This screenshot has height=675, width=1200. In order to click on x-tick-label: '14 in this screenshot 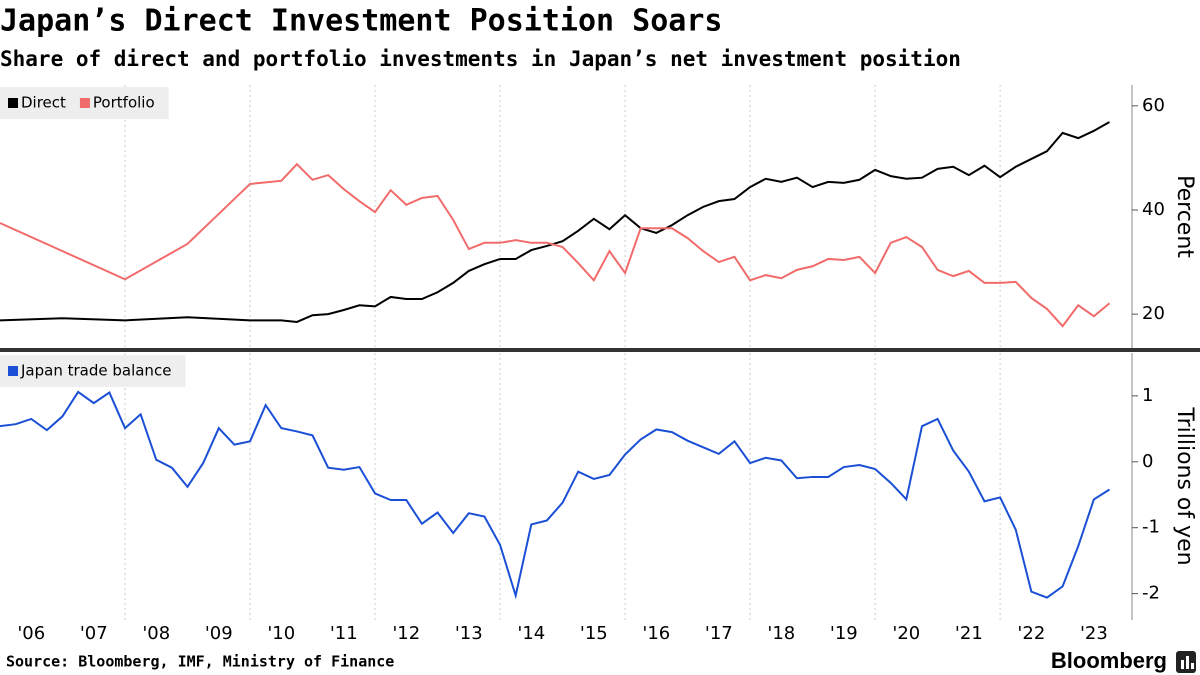, I will do `click(531, 633)`.